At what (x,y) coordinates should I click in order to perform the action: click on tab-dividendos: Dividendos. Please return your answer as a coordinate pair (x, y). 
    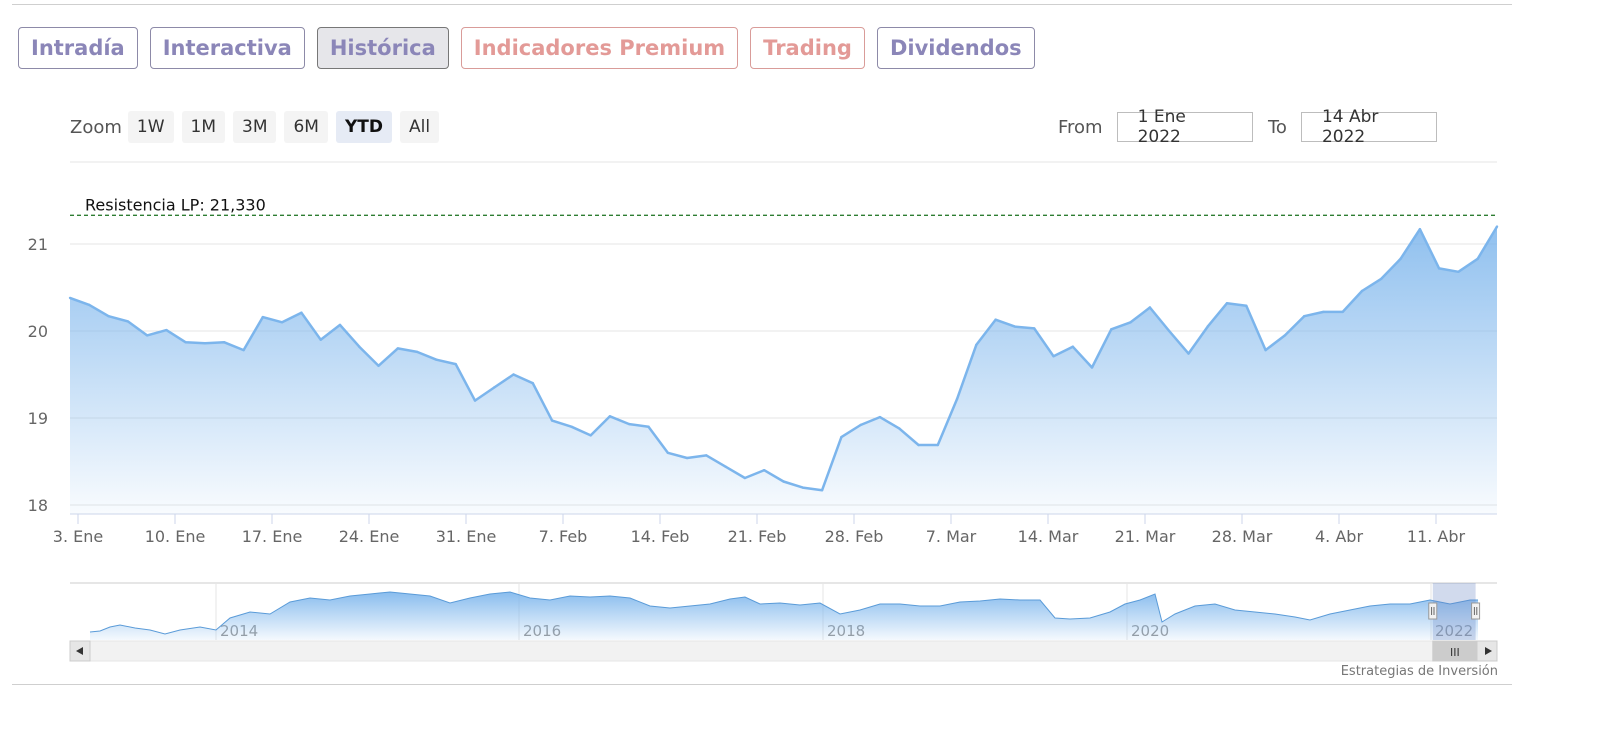
    Looking at the image, I should click on (955, 48).